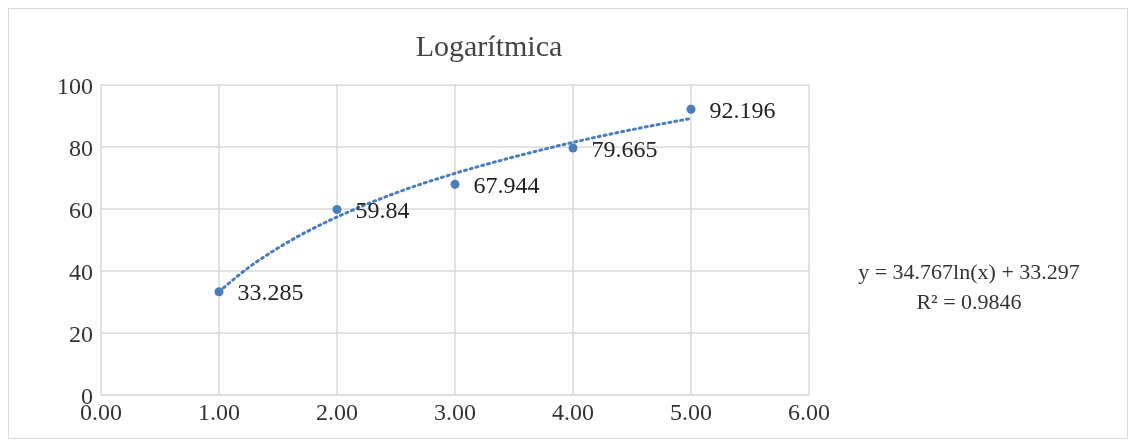 The height and width of the screenshot is (447, 1136). I want to click on y-tick-label: 20, so click(81, 333).